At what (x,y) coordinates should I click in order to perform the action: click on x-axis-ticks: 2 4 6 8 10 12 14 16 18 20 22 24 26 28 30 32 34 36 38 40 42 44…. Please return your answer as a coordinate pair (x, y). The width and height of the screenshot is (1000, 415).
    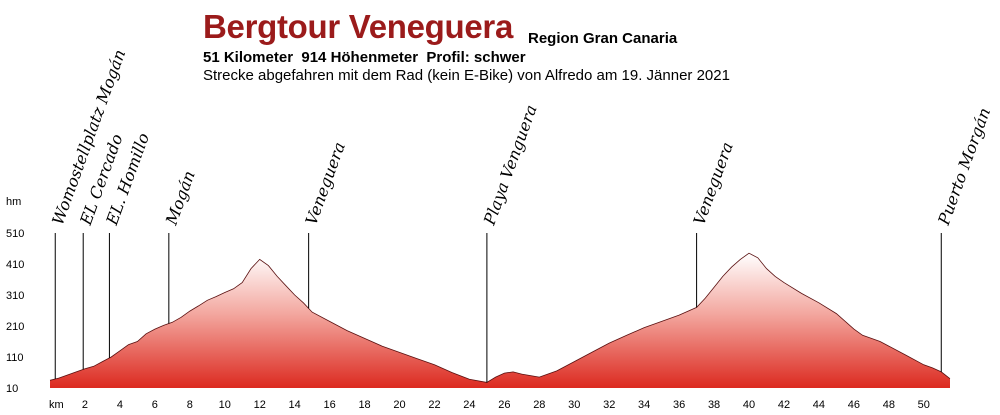
    Looking at the image, I should click on (506, 405).